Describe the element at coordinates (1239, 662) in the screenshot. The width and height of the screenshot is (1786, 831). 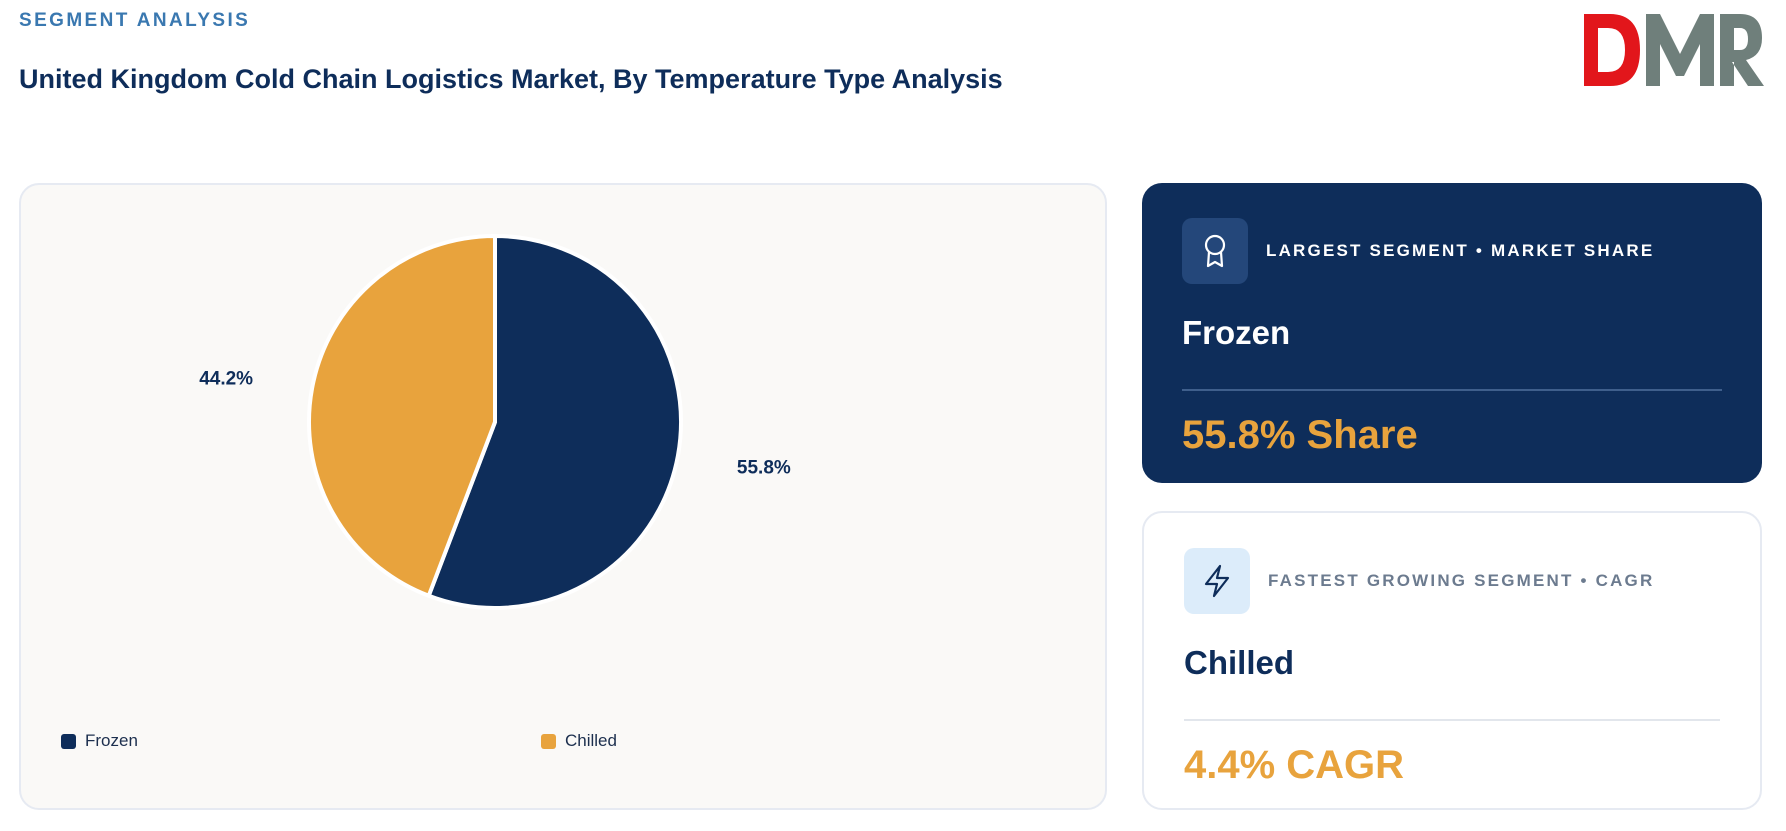
I see `fastest-segment-name: Chilled` at that location.